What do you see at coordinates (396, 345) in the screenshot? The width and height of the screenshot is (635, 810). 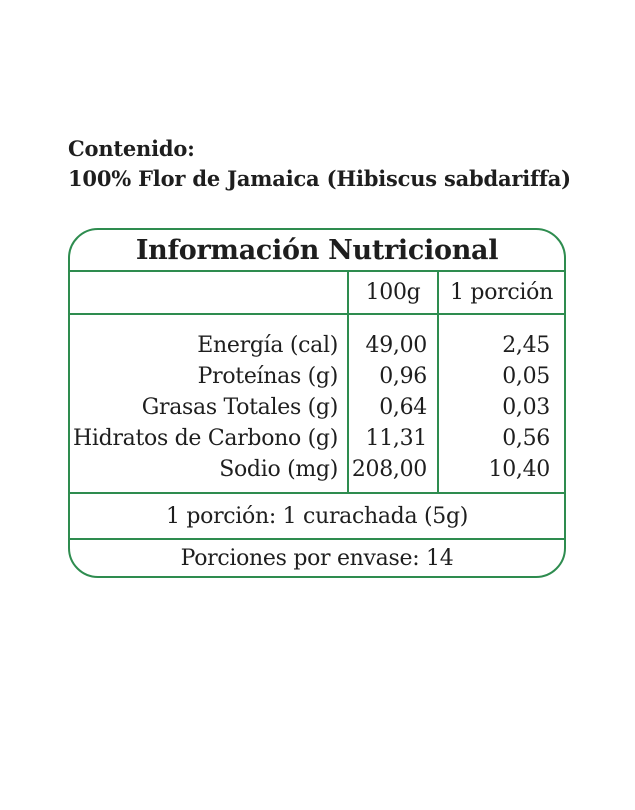 I see `value-100g: 49,00` at bounding box center [396, 345].